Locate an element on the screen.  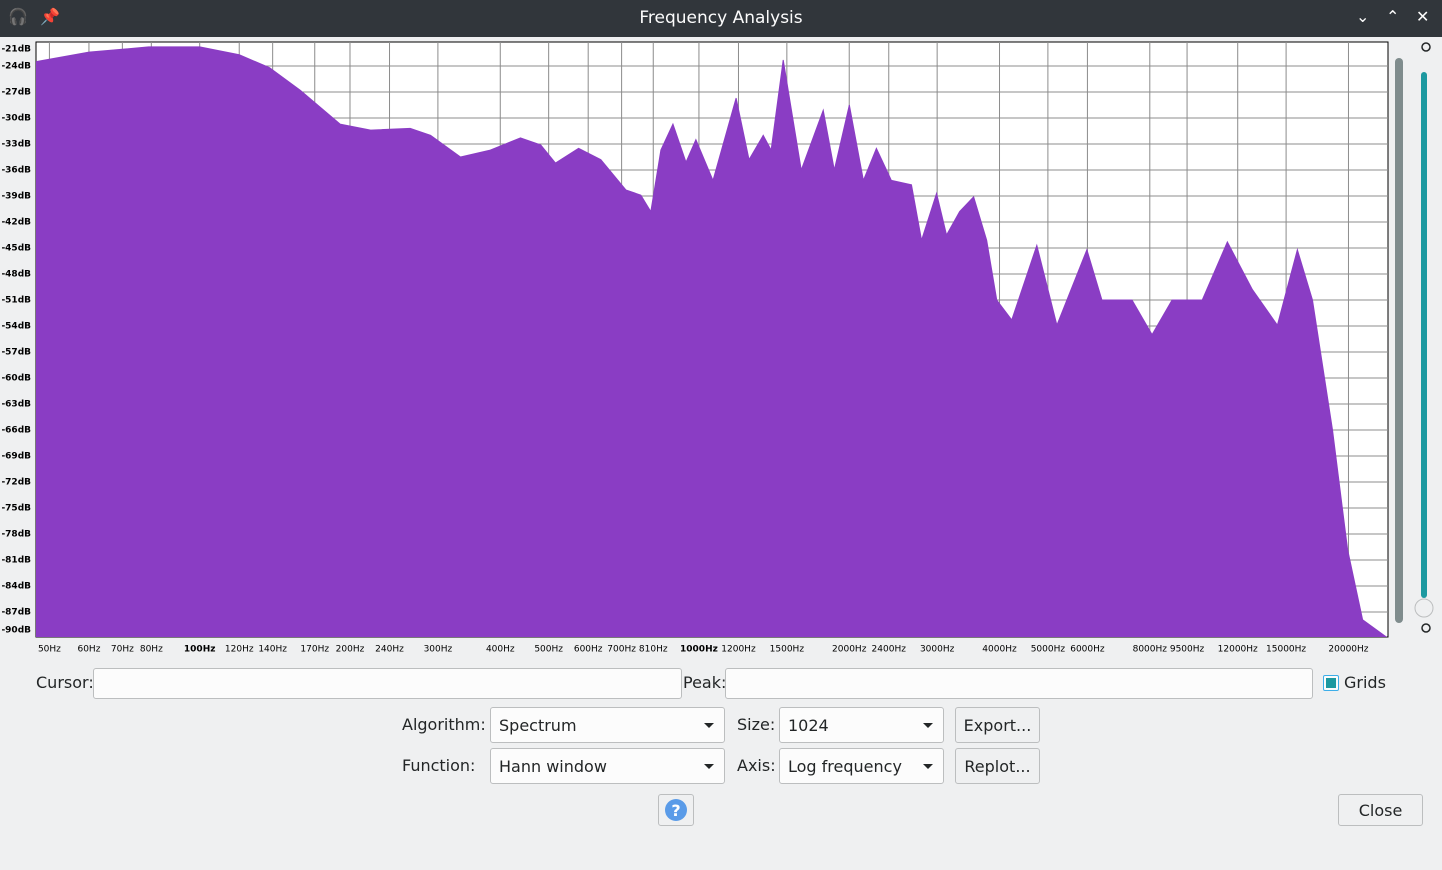
y-tick-label: -90dB is located at coordinates (16, 631).